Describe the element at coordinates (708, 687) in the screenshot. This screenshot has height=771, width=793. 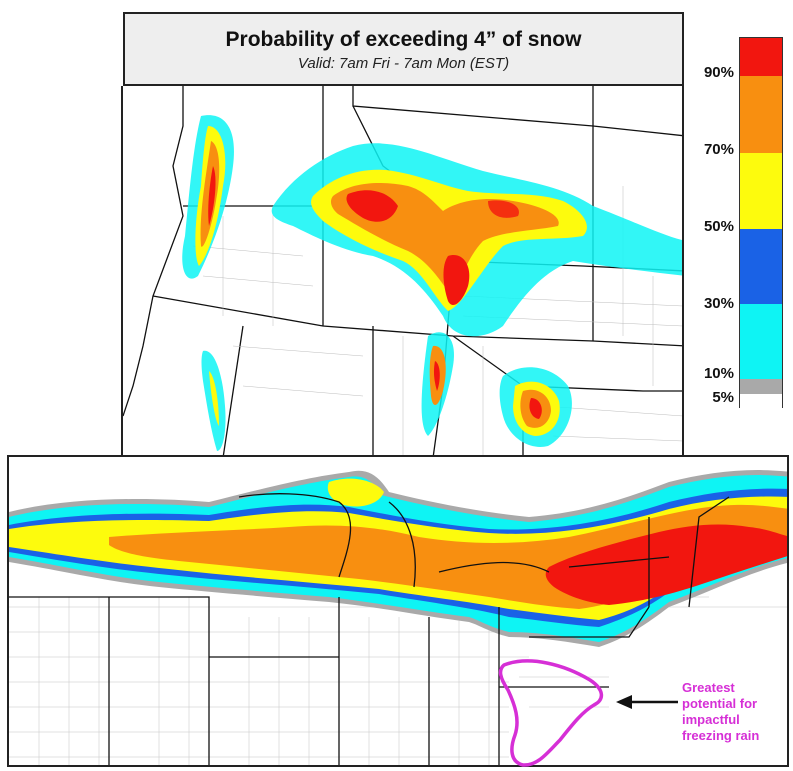
I see `annotation-line-1: Greatest` at that location.